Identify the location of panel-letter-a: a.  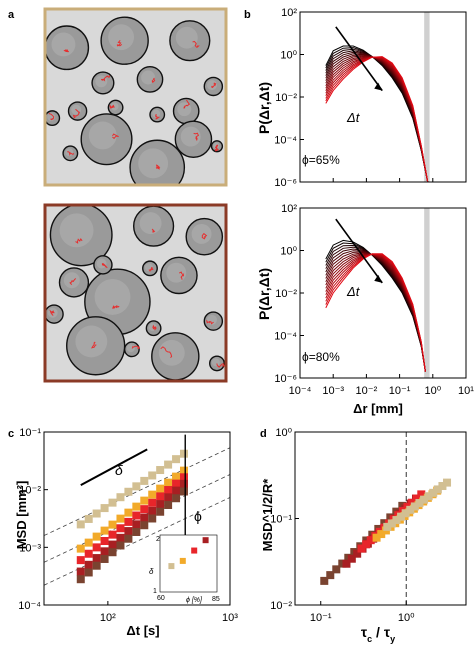
(11, 15).